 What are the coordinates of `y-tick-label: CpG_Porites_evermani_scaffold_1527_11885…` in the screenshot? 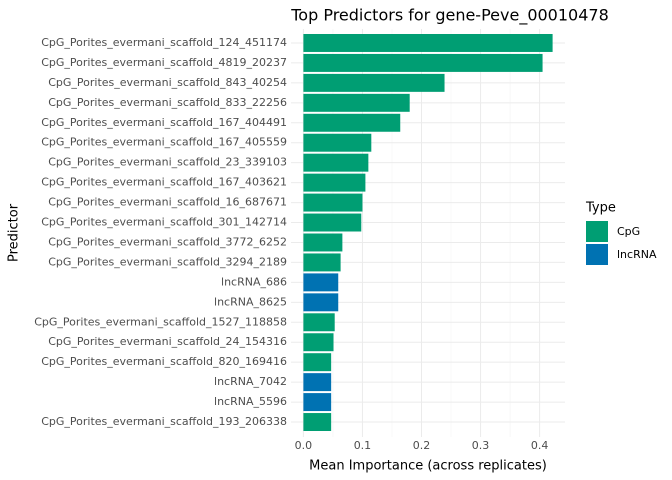 It's located at (160, 321).